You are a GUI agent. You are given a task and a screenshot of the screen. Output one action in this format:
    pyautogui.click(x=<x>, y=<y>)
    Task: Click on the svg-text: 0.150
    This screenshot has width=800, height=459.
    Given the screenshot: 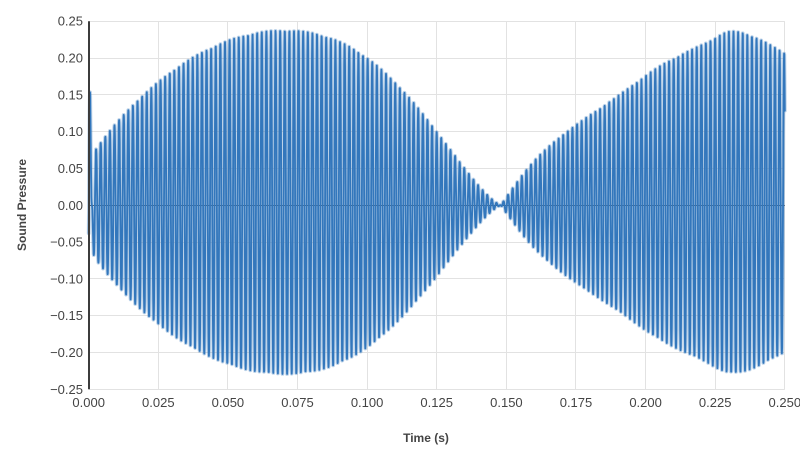 What is the action you would take?
    pyautogui.click(x=506, y=402)
    